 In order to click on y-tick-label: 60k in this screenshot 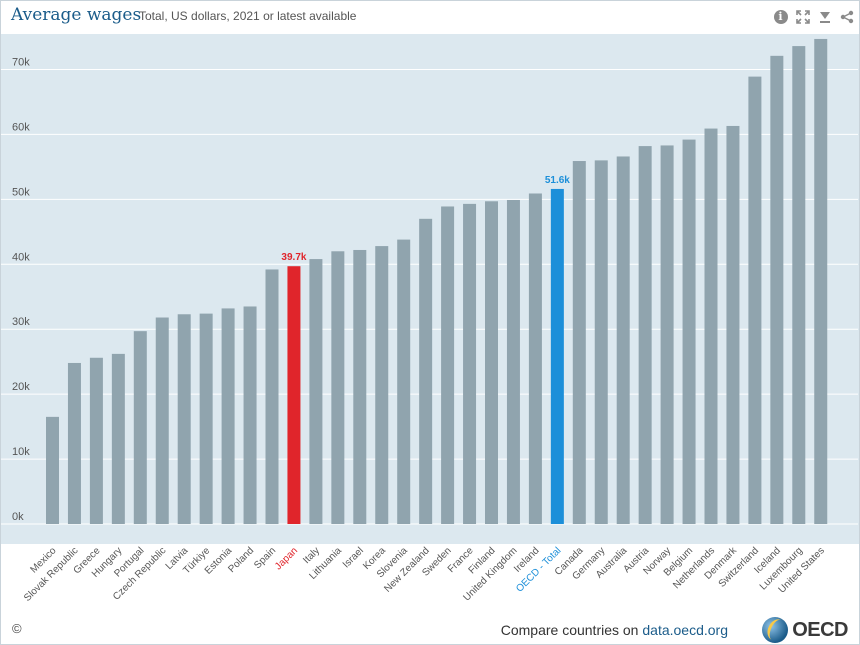, I will do `click(21, 127)`.